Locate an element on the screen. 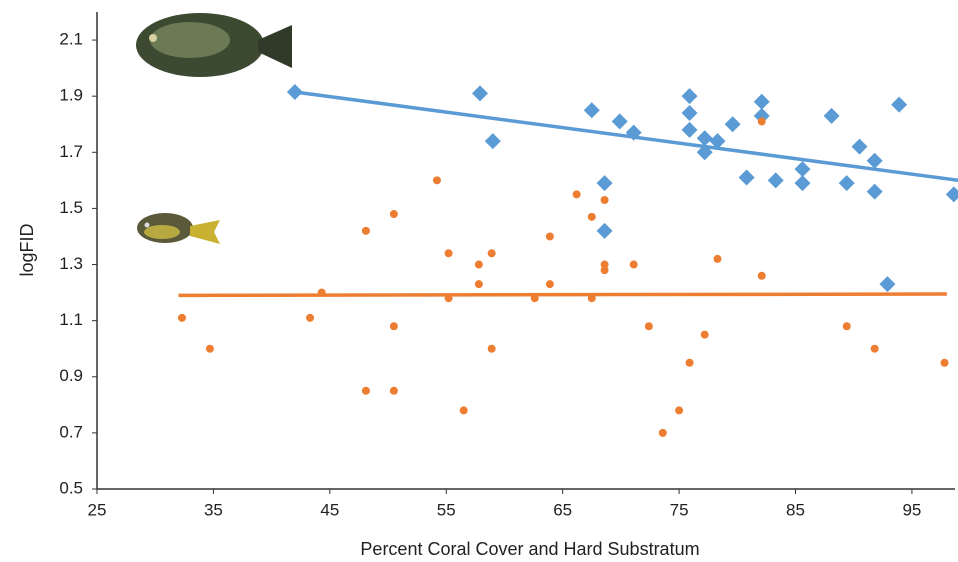 The image size is (958, 562). y-tick-label: 1.9 is located at coordinates (71, 95).